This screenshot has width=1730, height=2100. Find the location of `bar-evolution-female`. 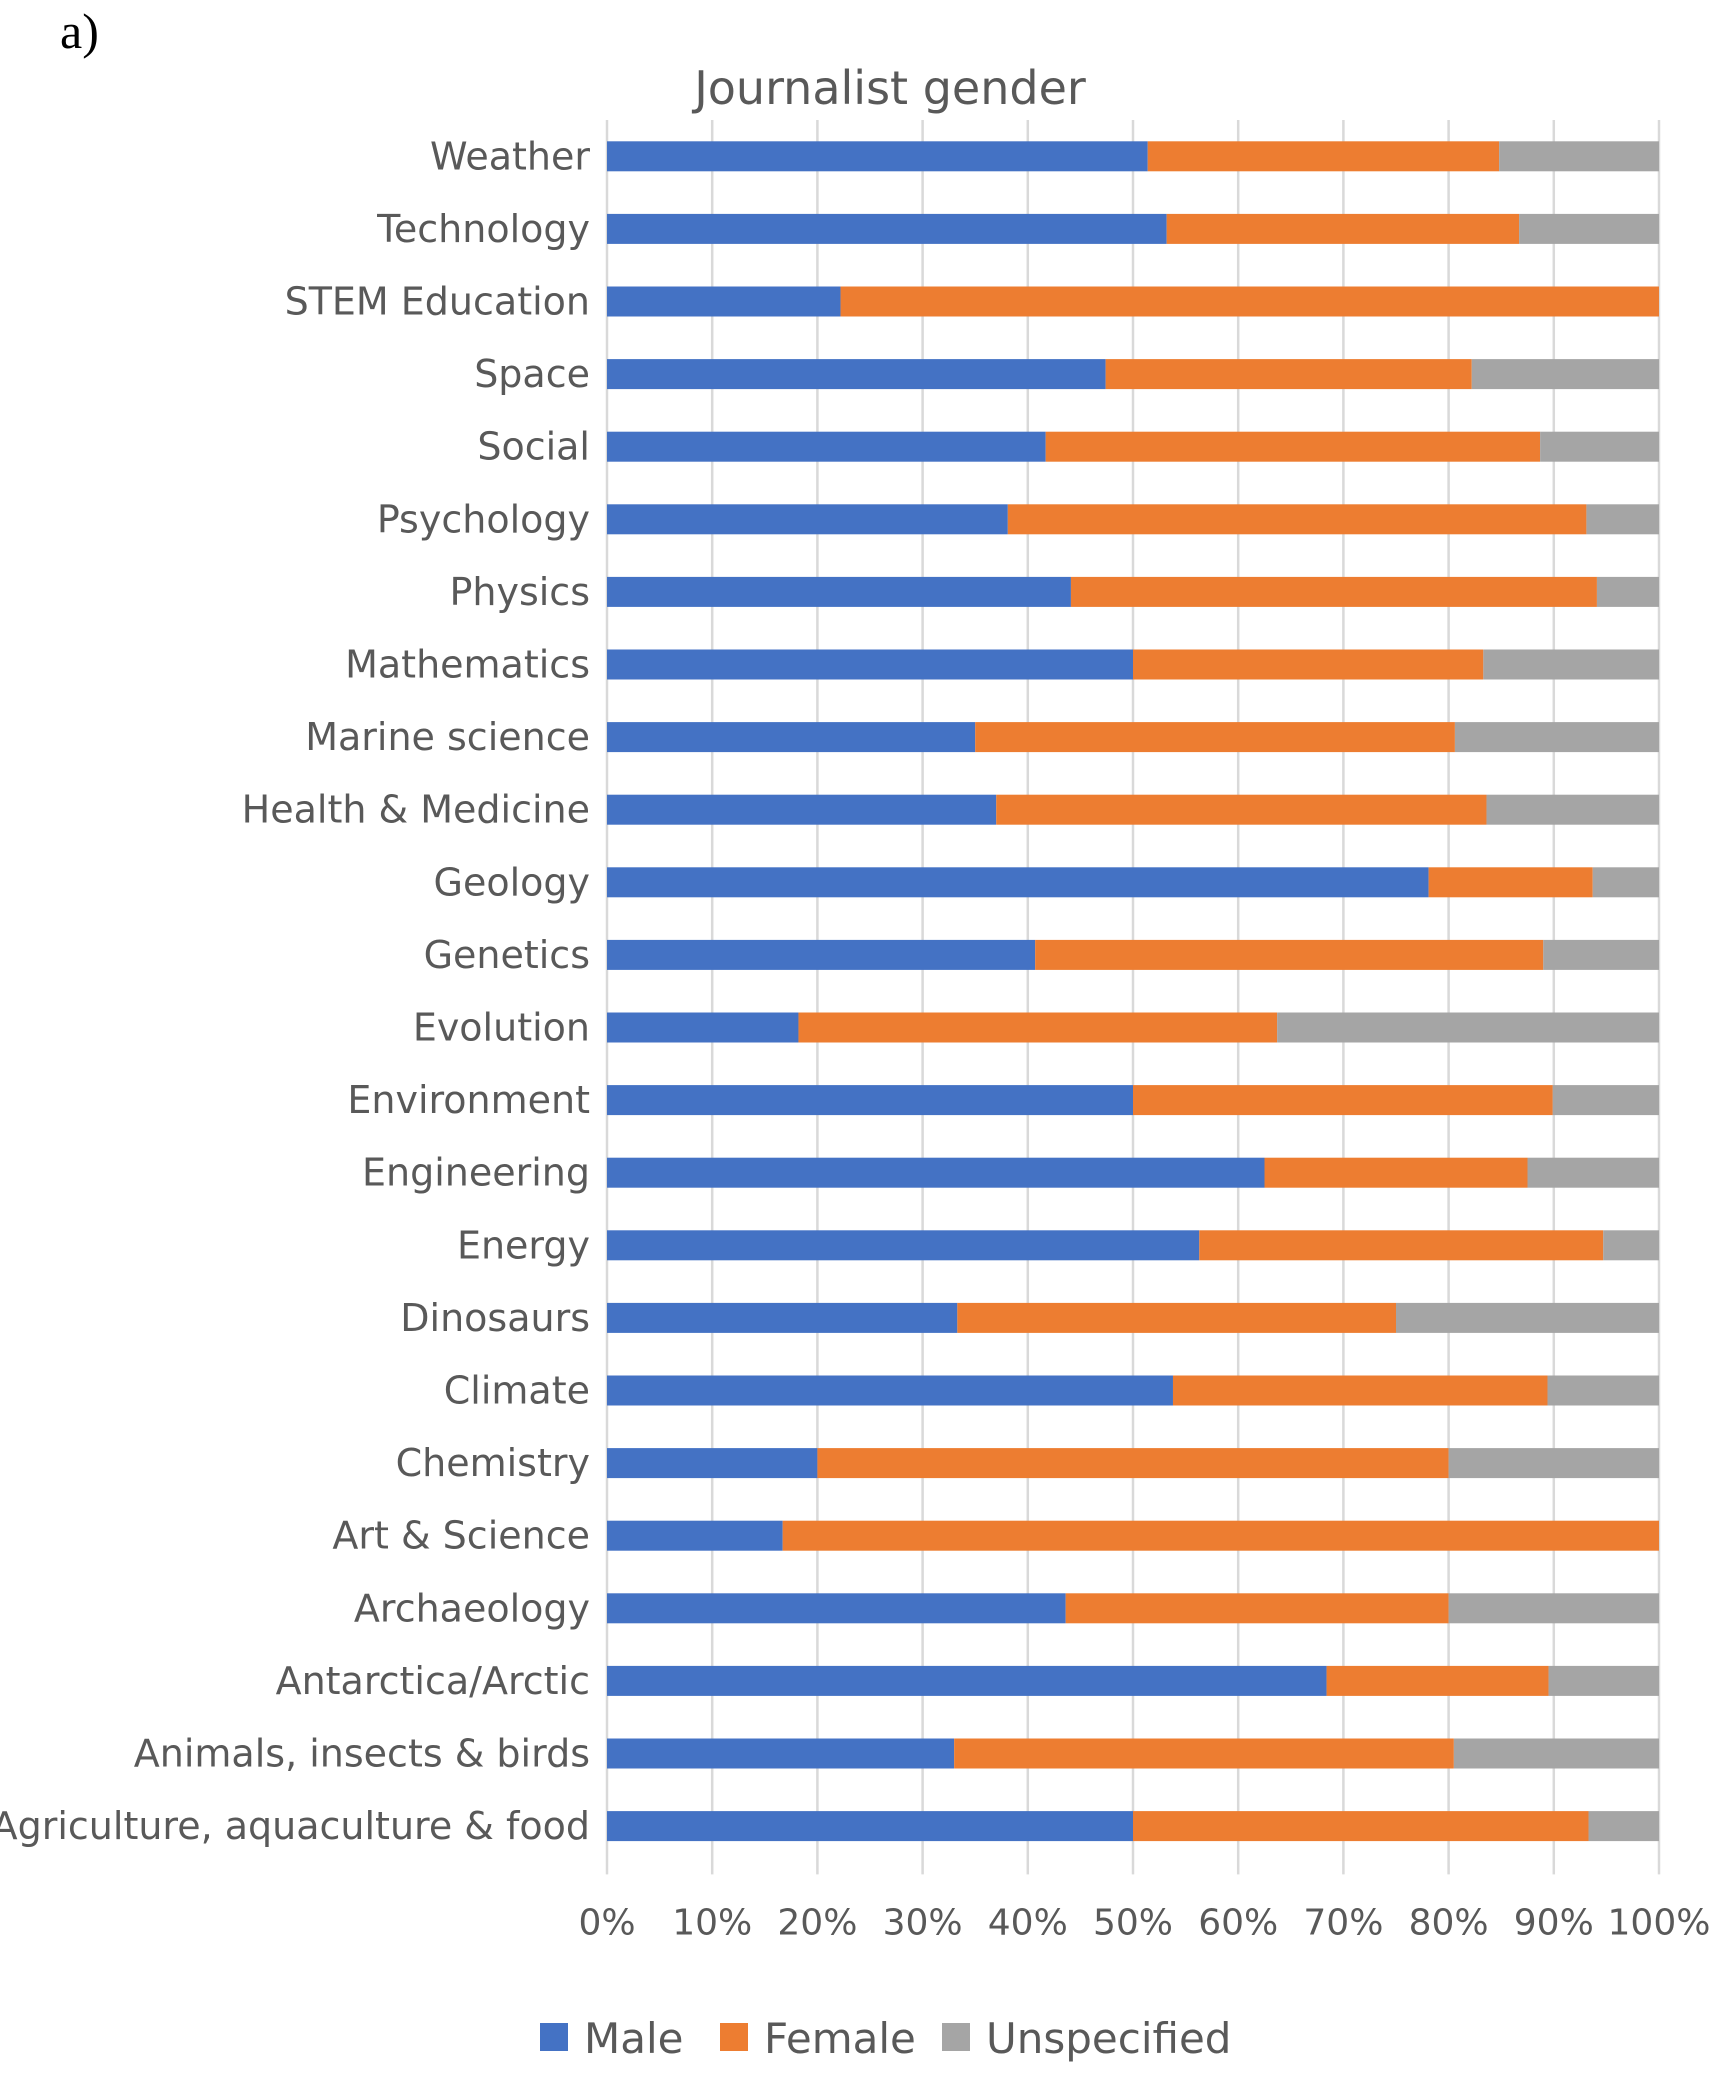

bar-evolution-female is located at coordinates (1038, 1027).